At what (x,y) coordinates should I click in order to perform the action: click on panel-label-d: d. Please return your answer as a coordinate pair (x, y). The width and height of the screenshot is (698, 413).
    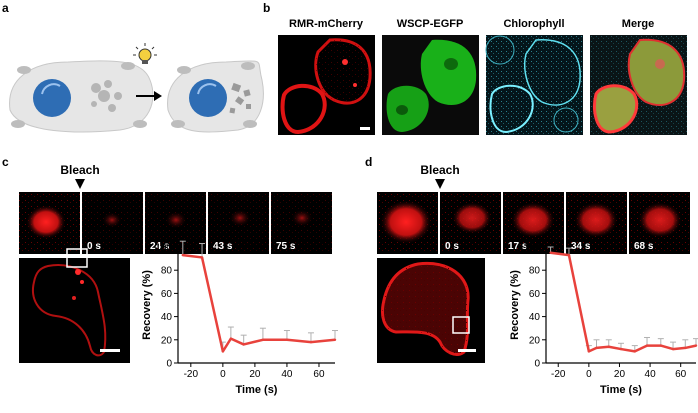
    Looking at the image, I should click on (368, 162).